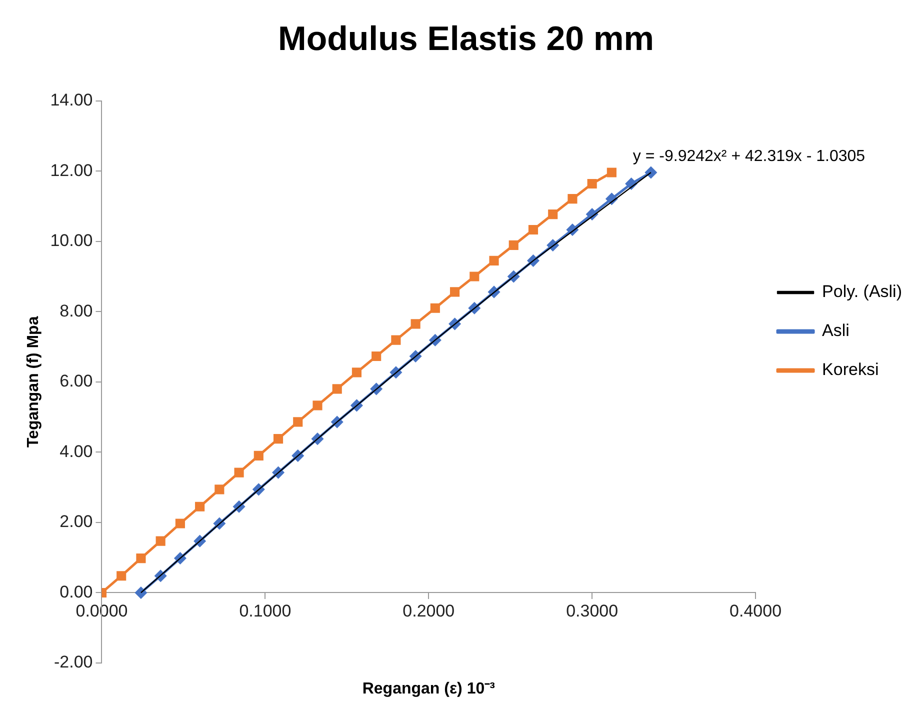 Image resolution: width=922 pixels, height=713 pixels. I want to click on y-tick-label: 4.00, so click(76, 451).